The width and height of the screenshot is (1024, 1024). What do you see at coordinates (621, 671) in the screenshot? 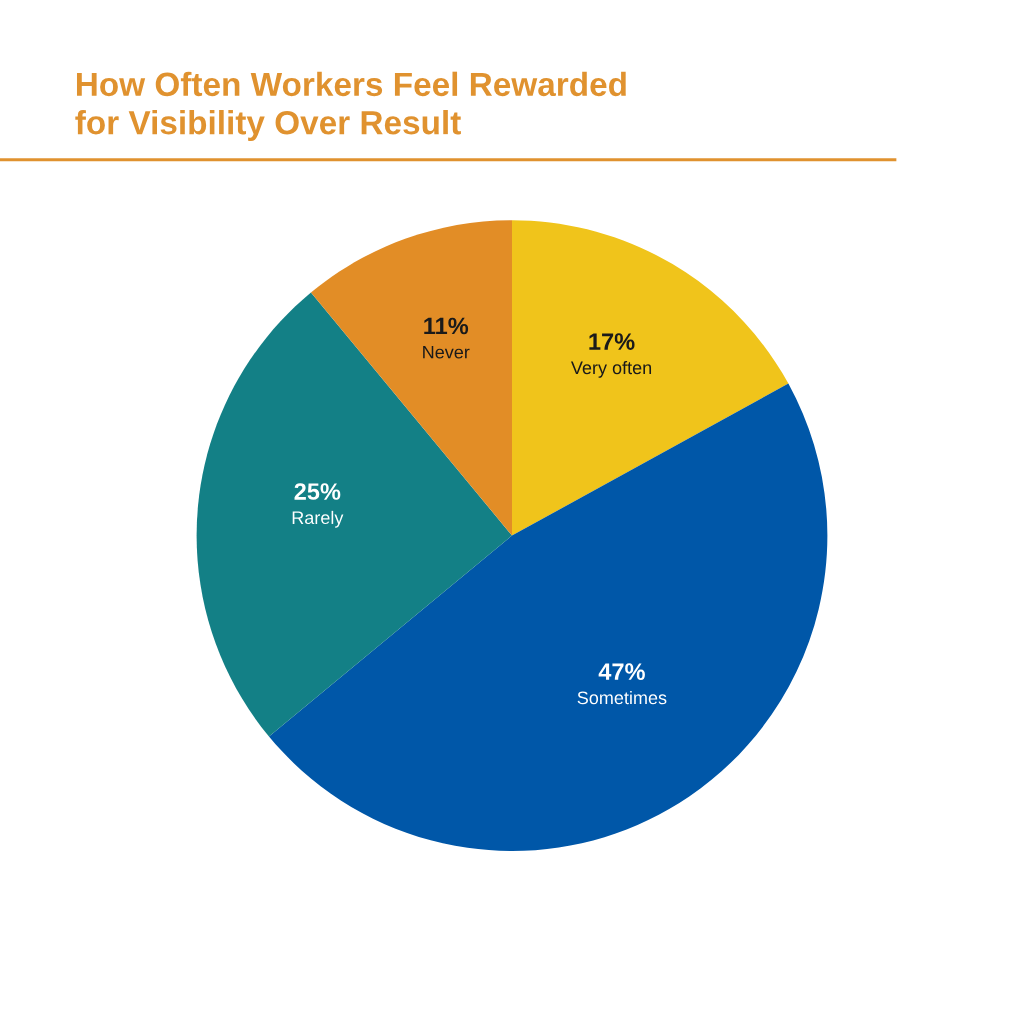
I see `data-label: 47%` at bounding box center [621, 671].